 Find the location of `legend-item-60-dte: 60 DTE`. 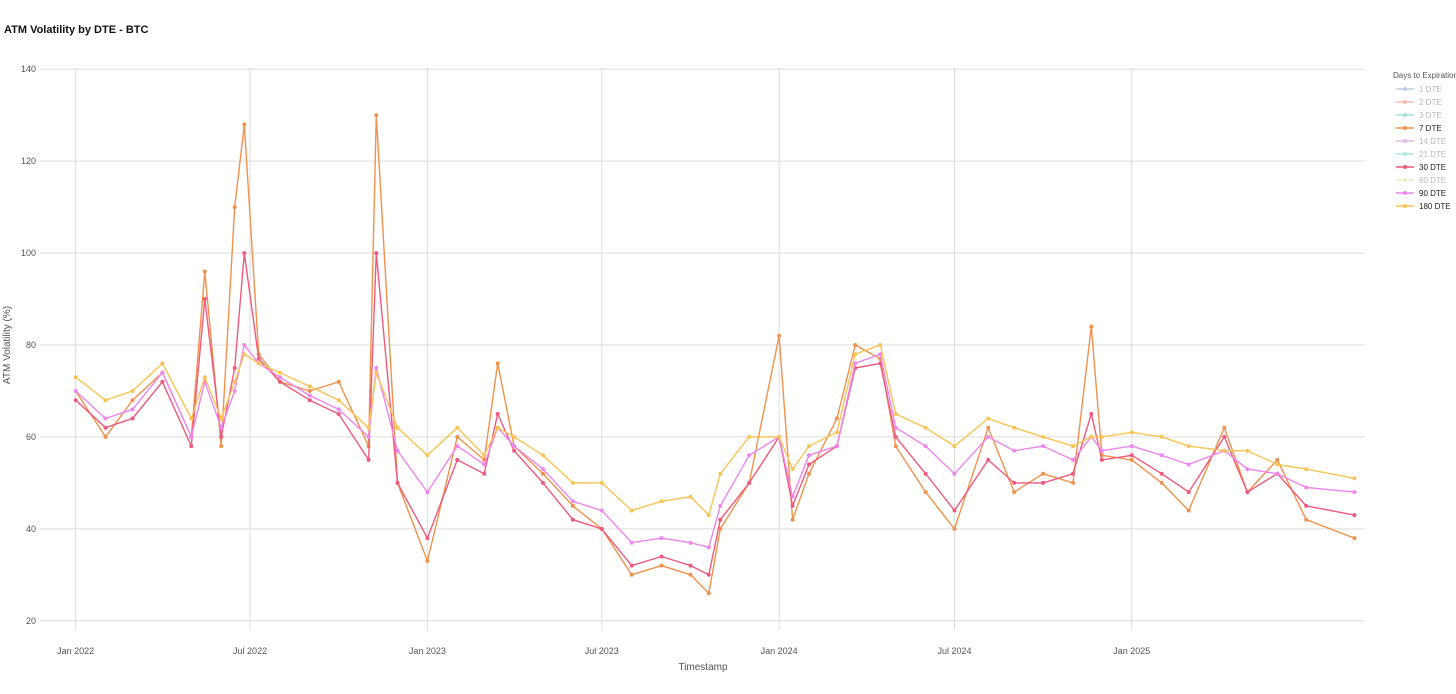

legend-item-60-dte: 60 DTE is located at coordinates (1421, 180).